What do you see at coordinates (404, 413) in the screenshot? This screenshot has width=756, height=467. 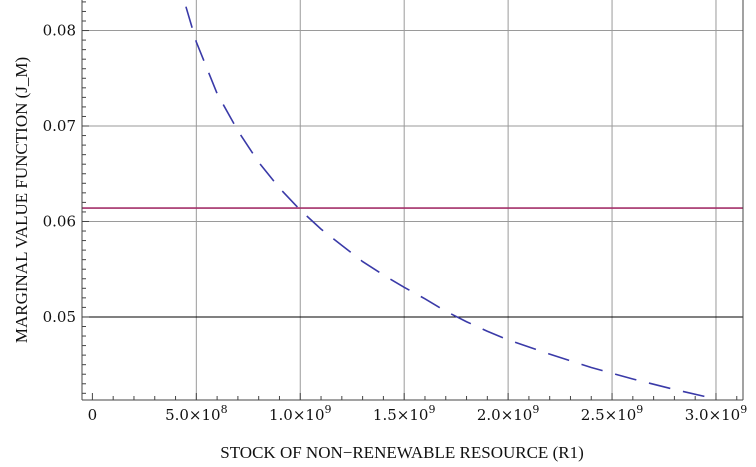 I see `x-tick-label: 1.5×10⁹` at bounding box center [404, 413].